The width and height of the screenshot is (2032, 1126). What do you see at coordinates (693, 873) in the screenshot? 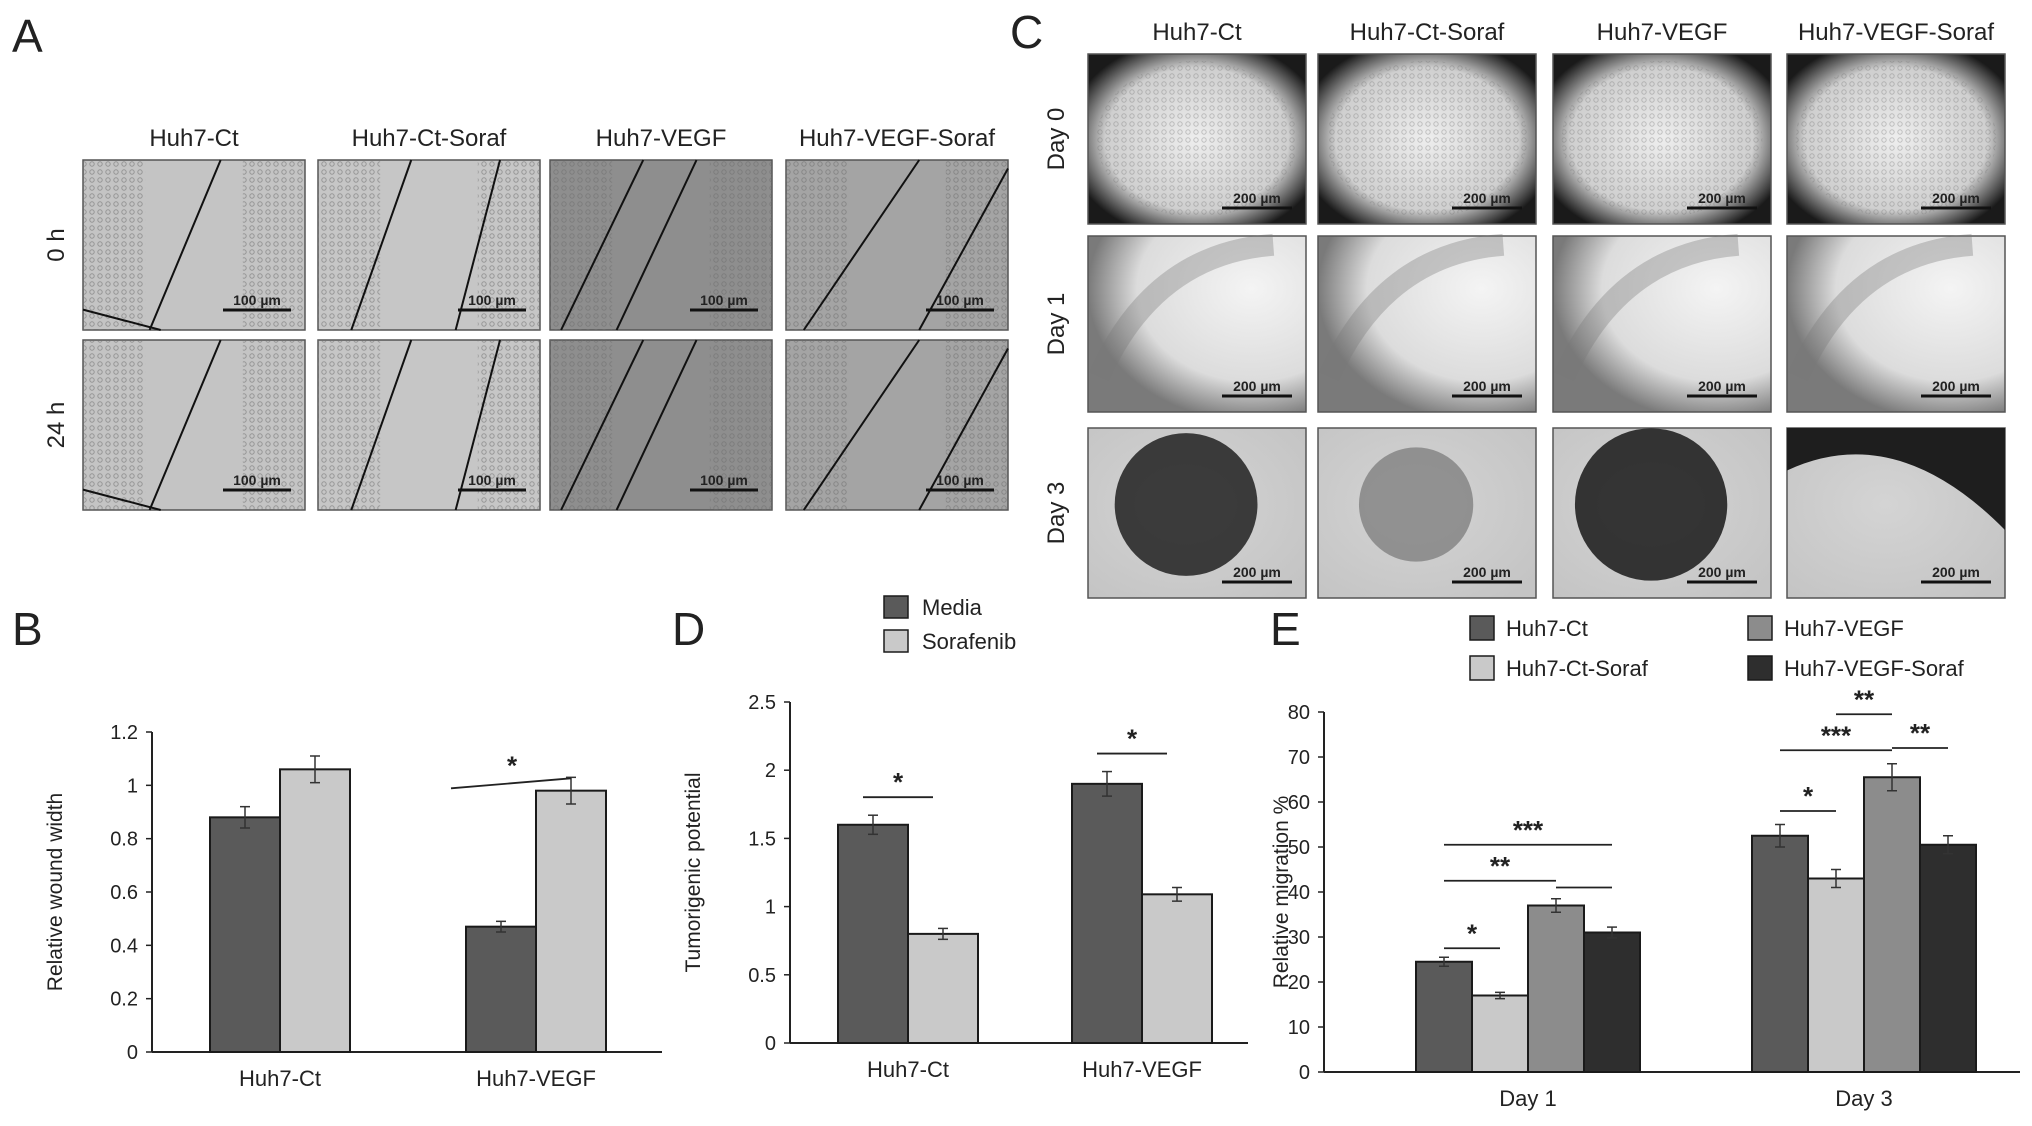
I see `chart-d-y-axis-title: Tumorigenic potential` at bounding box center [693, 873].